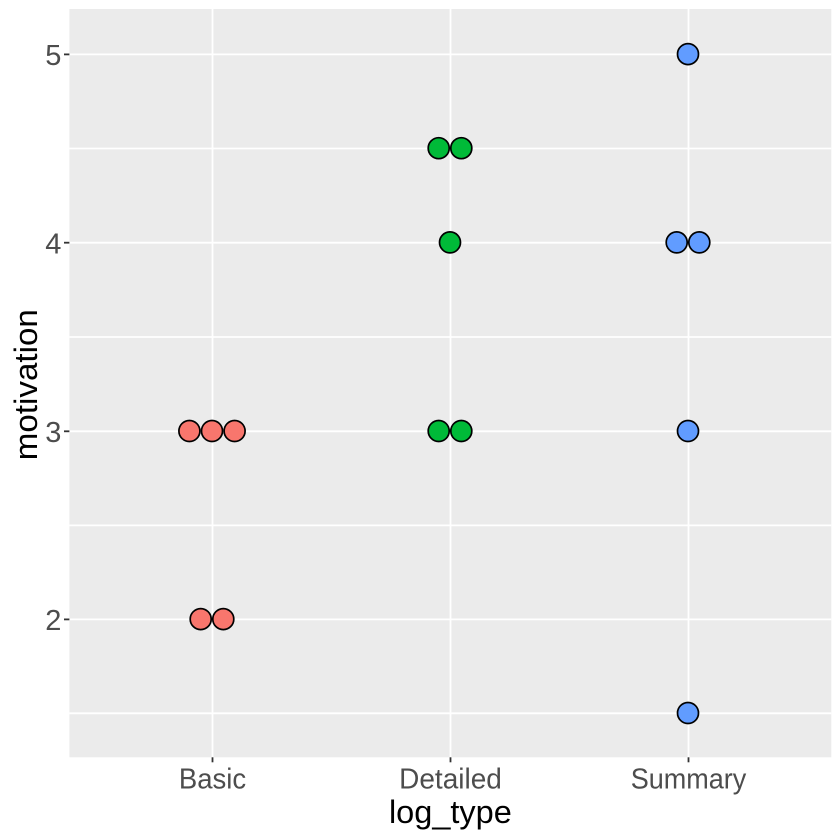  I want to click on svg-text: log_type, so click(450, 812).